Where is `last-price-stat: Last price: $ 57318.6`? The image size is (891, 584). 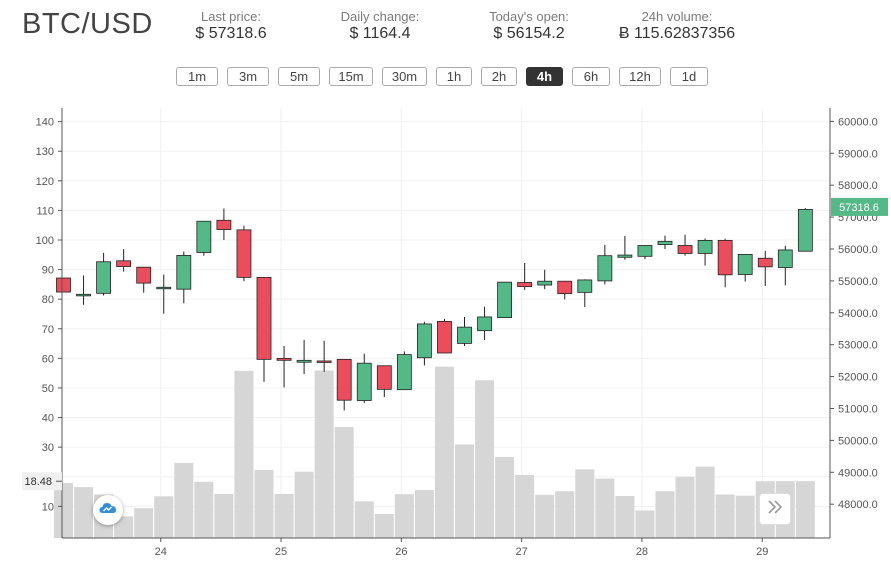 last-price-stat: Last price: $ 57318.6 is located at coordinates (231, 26).